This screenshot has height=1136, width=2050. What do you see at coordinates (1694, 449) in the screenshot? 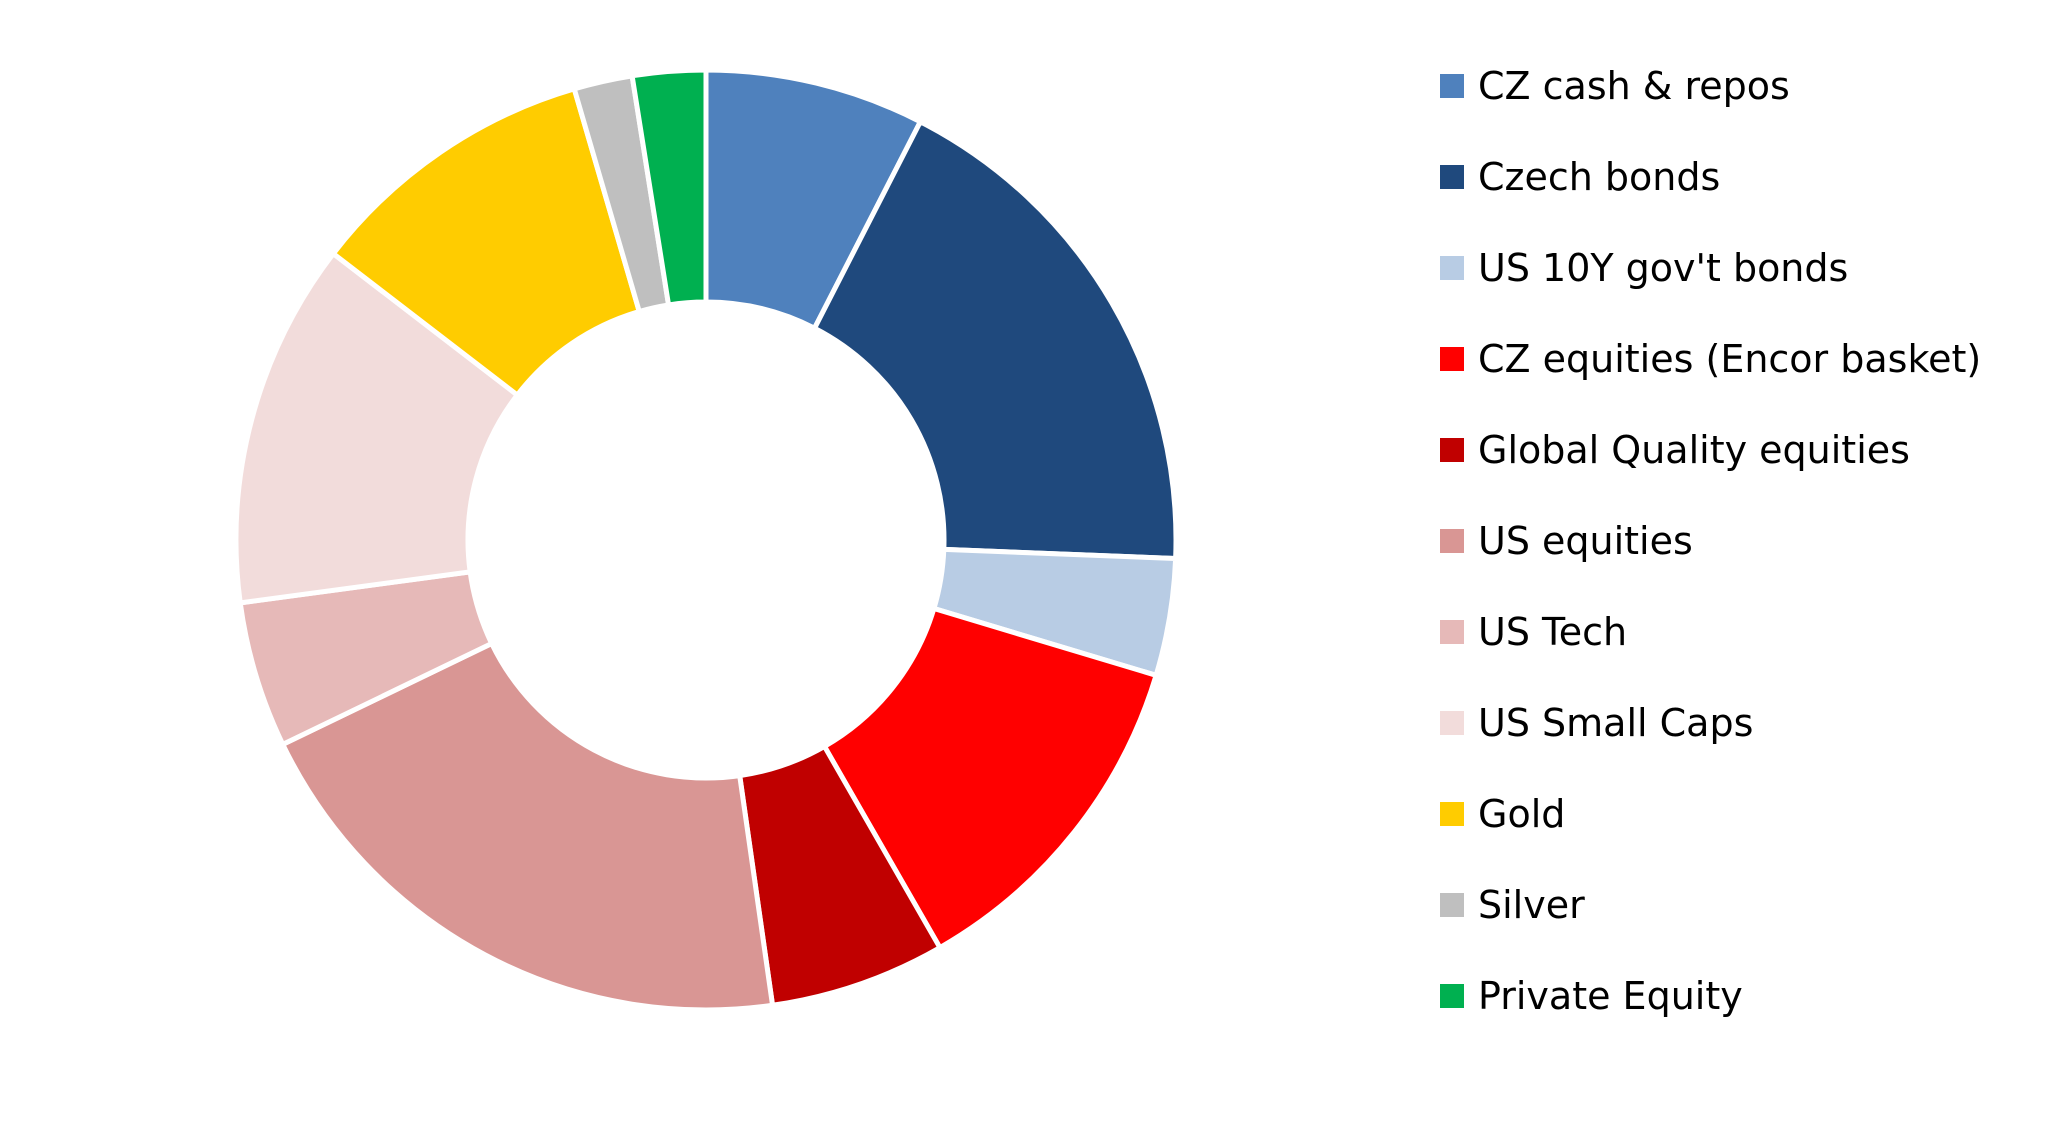
I see `legend-label: Global Quality equities` at bounding box center [1694, 449].